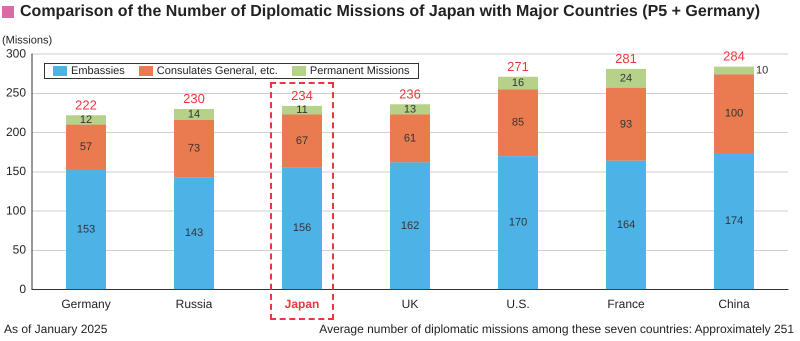  Describe the element at coordinates (19, 249) in the screenshot. I see `y-tick-label: 50` at that location.